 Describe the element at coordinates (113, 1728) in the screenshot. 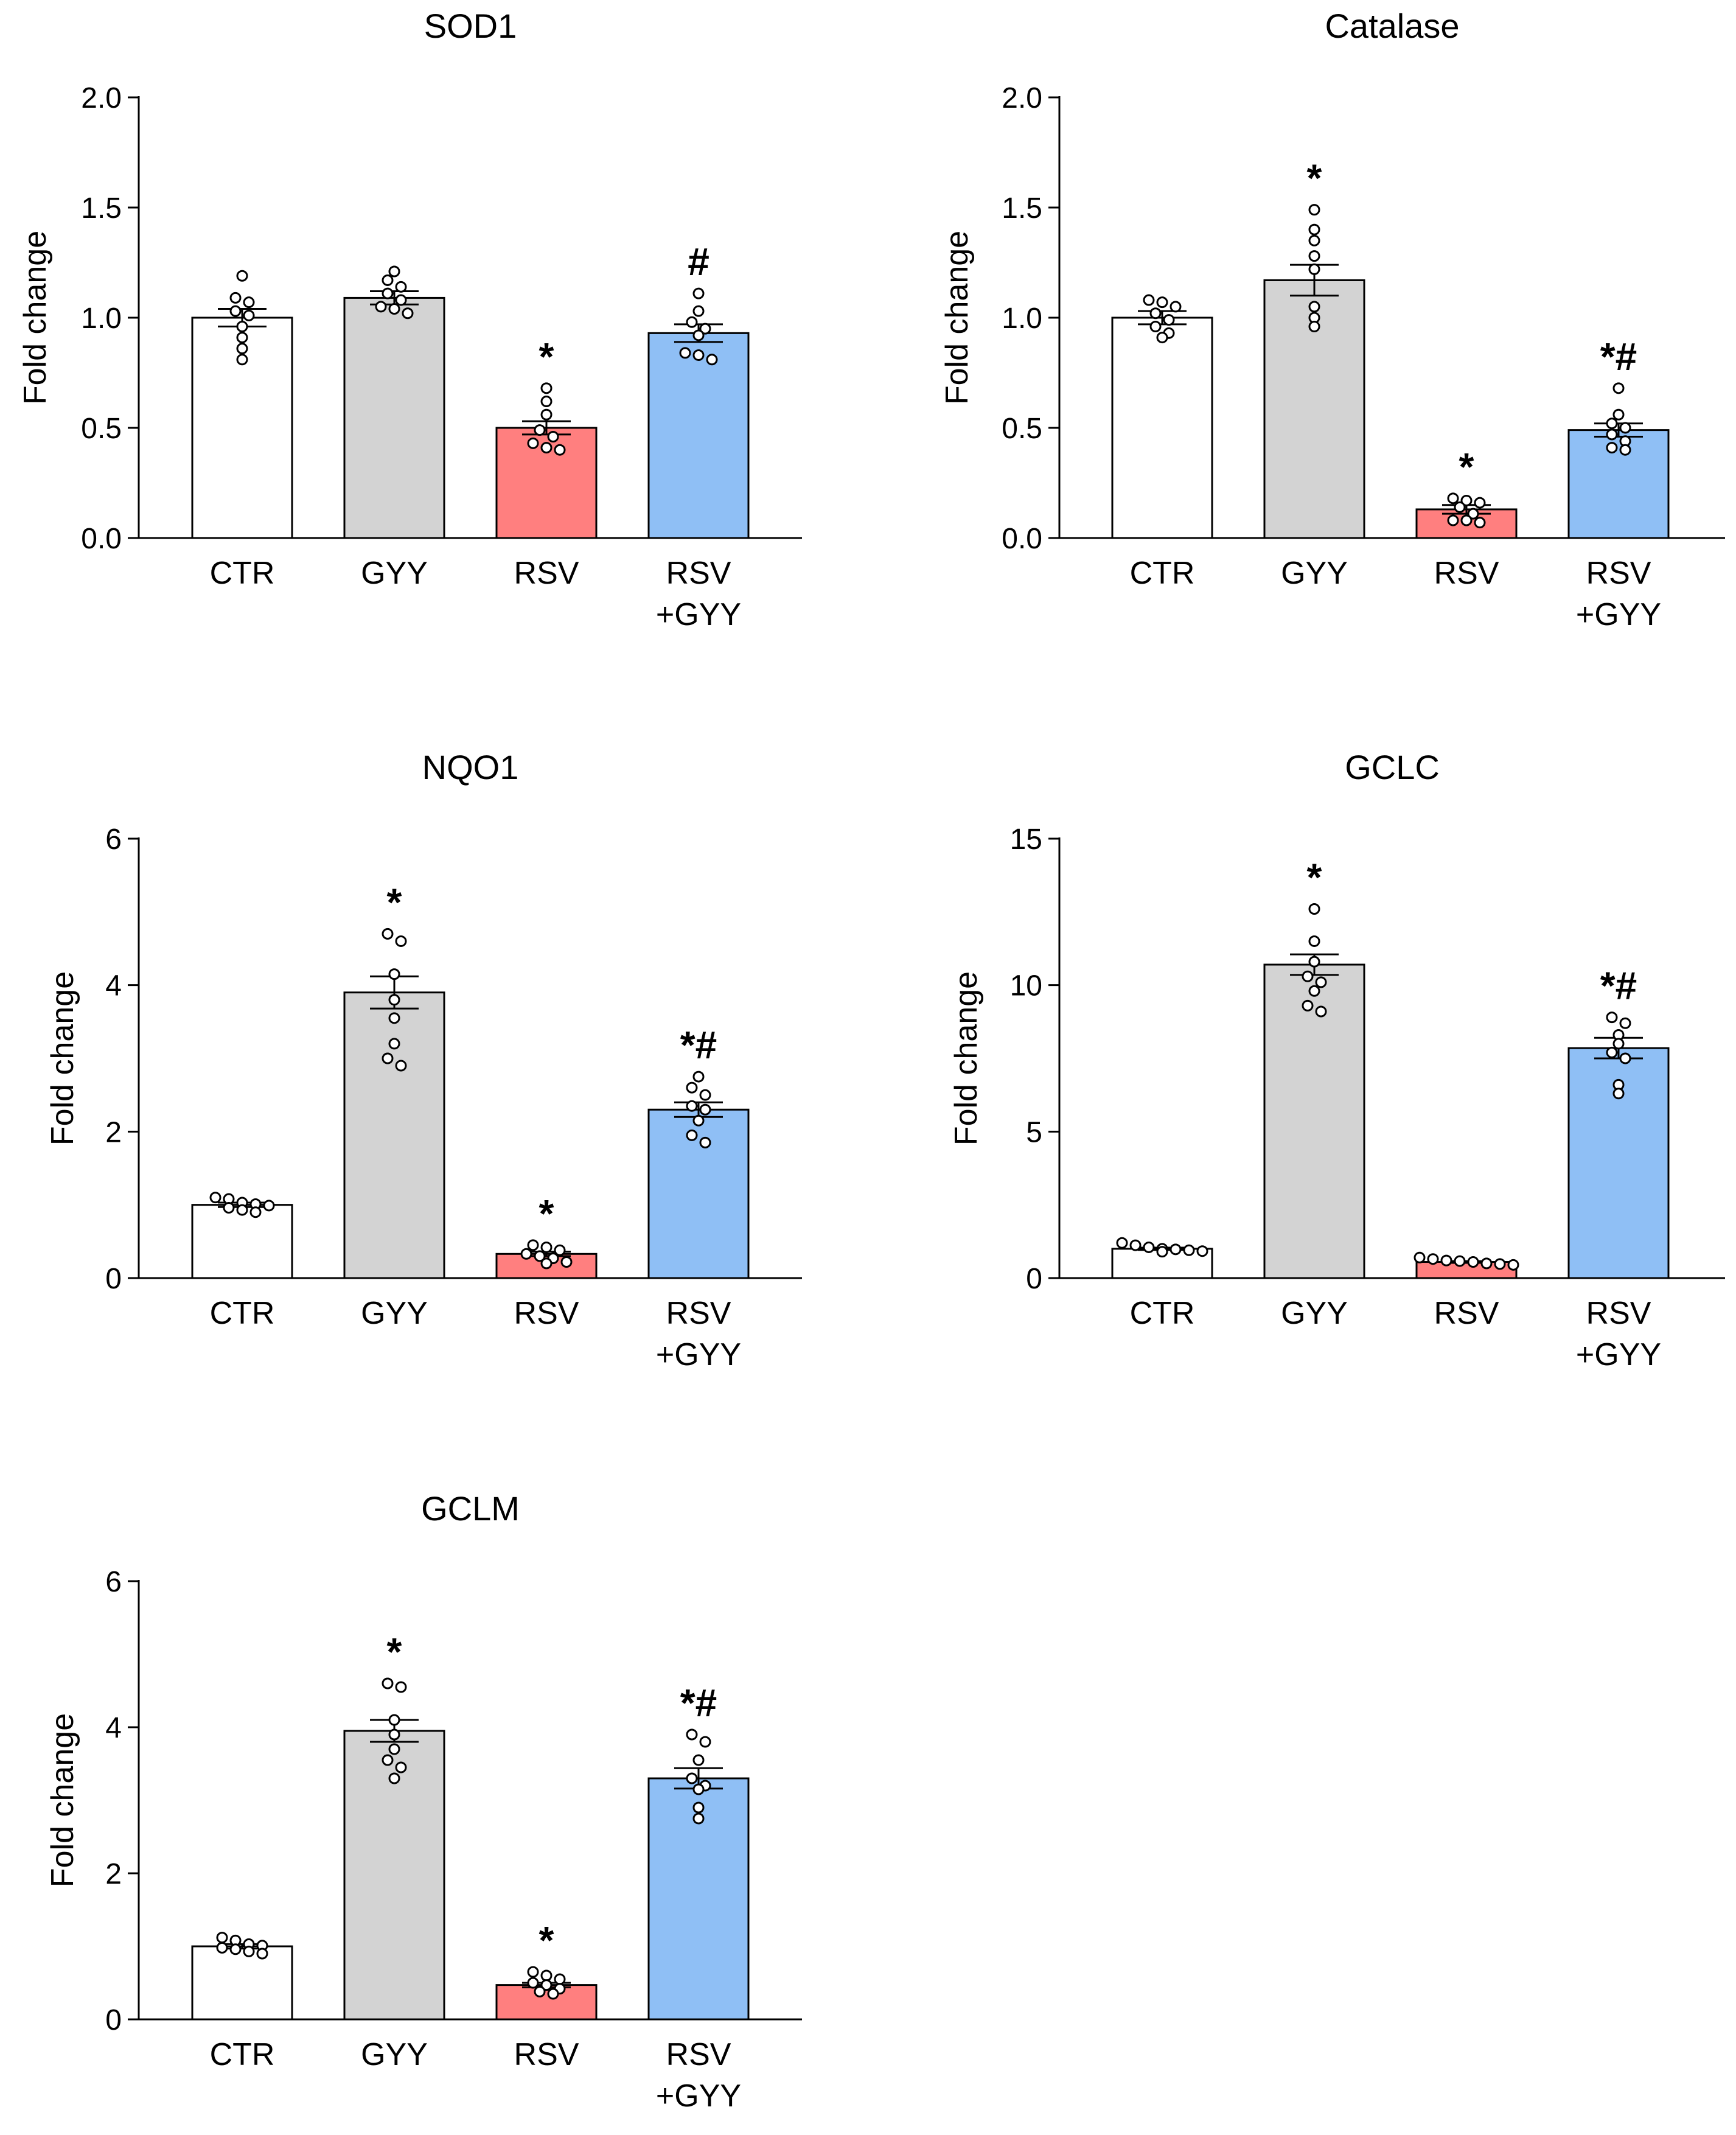

I see `y-tick-label: 4` at that location.